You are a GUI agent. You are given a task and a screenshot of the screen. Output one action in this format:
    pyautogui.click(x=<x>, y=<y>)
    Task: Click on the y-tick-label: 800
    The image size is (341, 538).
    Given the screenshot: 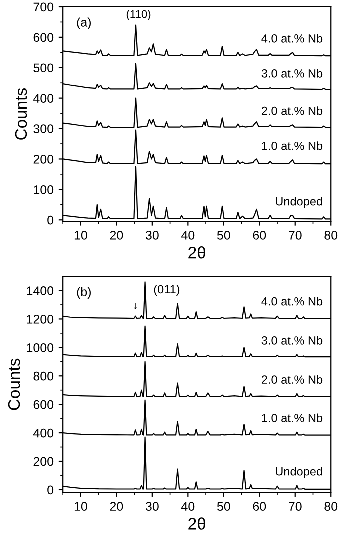 What is the action you would take?
    pyautogui.click(x=44, y=376)
    